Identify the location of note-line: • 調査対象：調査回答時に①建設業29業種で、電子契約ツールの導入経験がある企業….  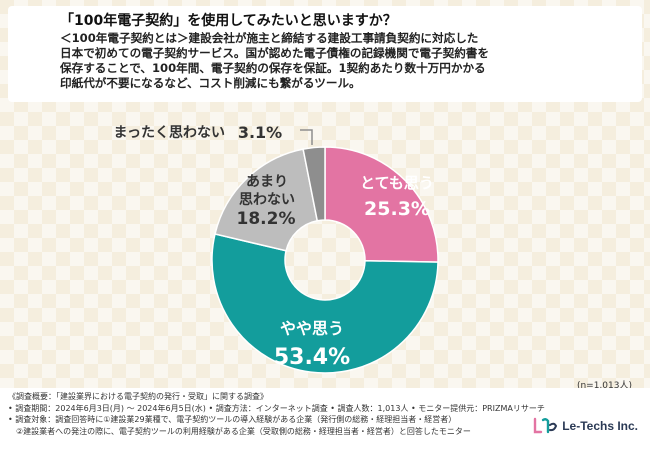
(232, 420).